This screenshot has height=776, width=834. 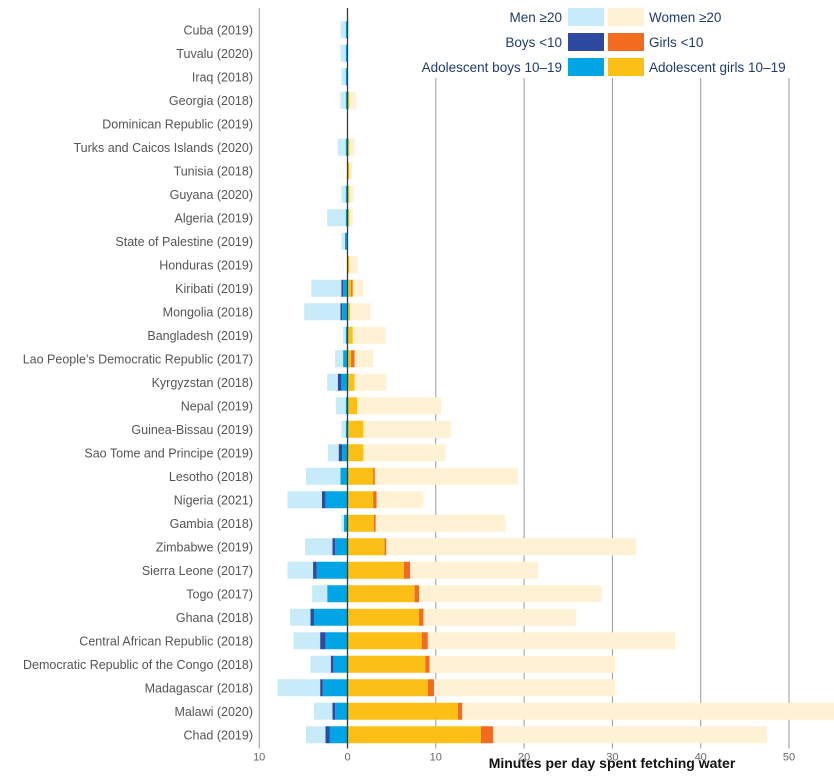 I want to click on country-label-7: Guyana (2020), so click(x=211, y=195).